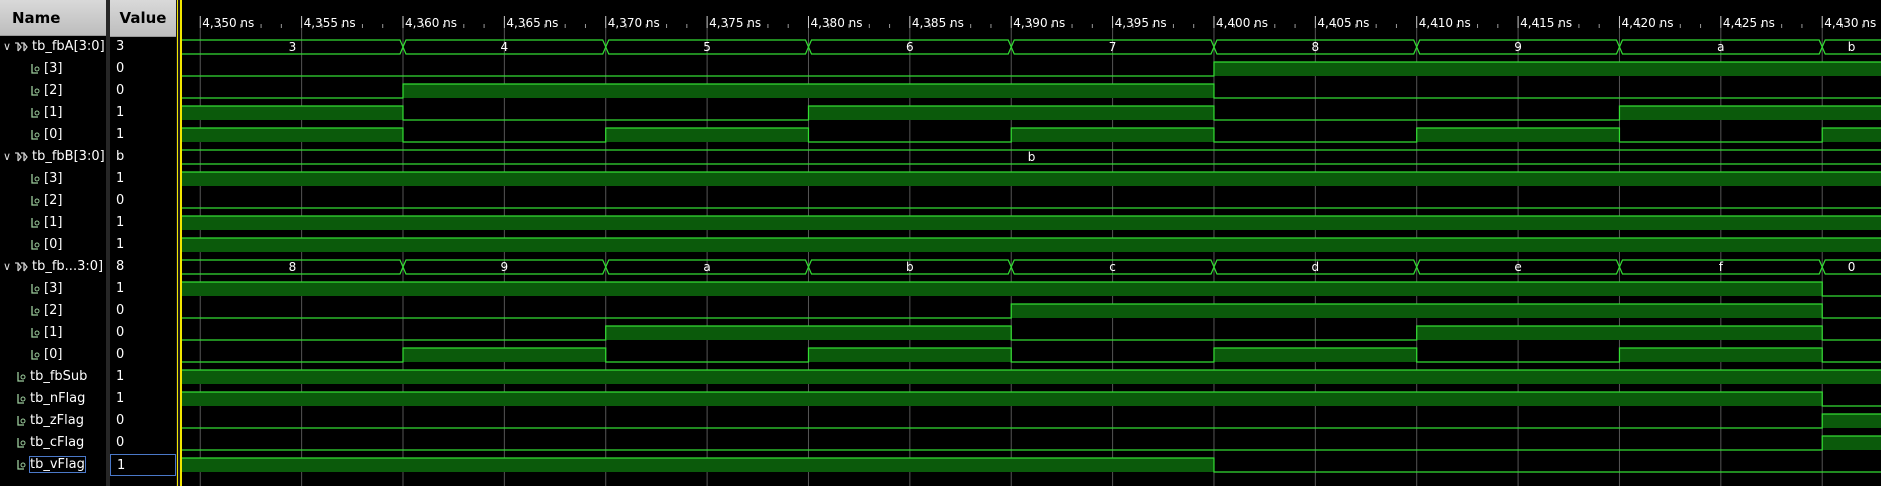  I want to click on time-cursor-marker, so click(177, 243).